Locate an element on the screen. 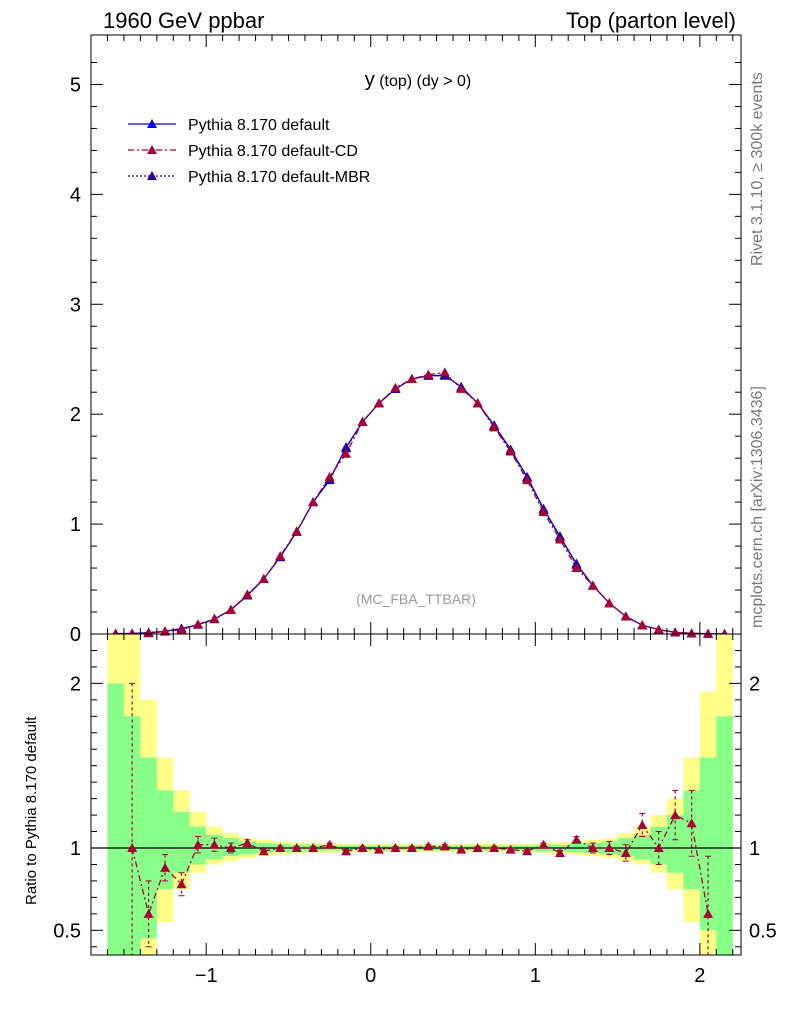  ratio-y-tick-label-right: 0.5 is located at coordinates (763, 931).